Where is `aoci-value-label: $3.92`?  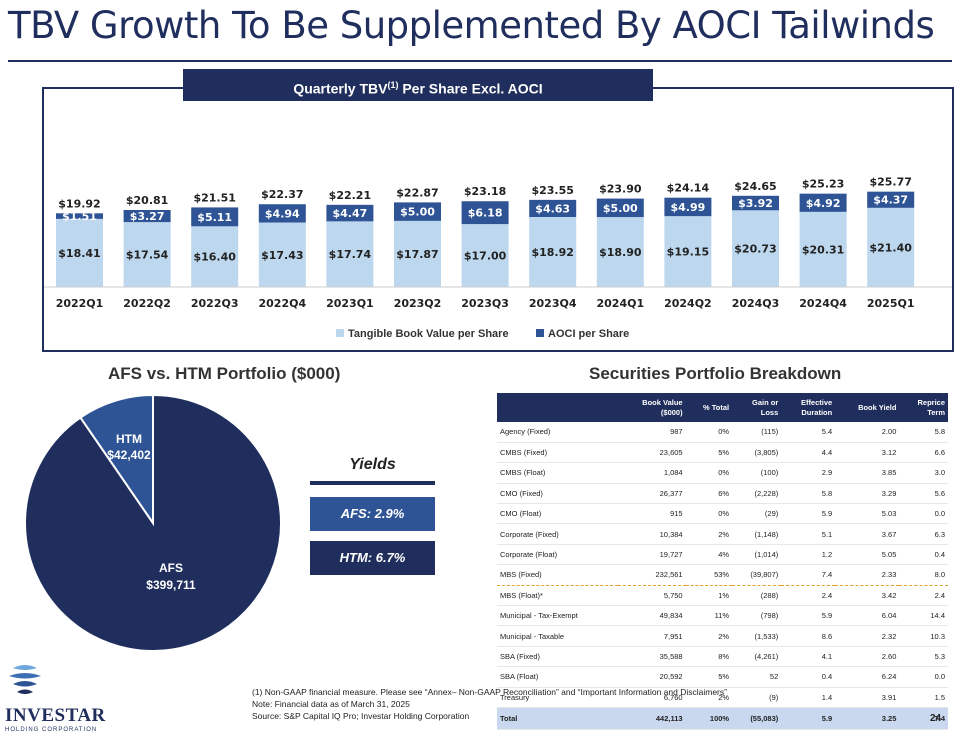 aoci-value-label: $3.92 is located at coordinates (755, 203).